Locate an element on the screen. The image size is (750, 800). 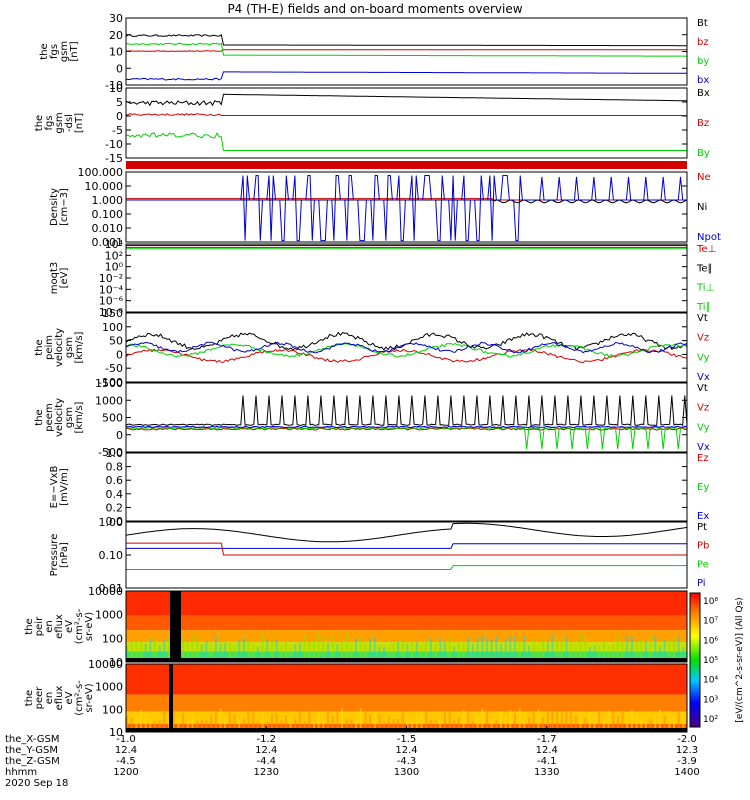
ephemeris-value: -4.4 is located at coordinates (266, 761).